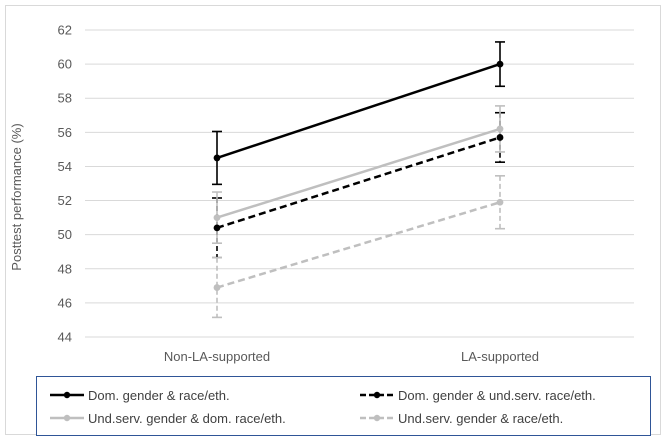 The width and height of the screenshot is (670, 440). I want to click on y-tick-labels: 44 46 48 50 52 54 56 58 60 62, so click(65, 184).